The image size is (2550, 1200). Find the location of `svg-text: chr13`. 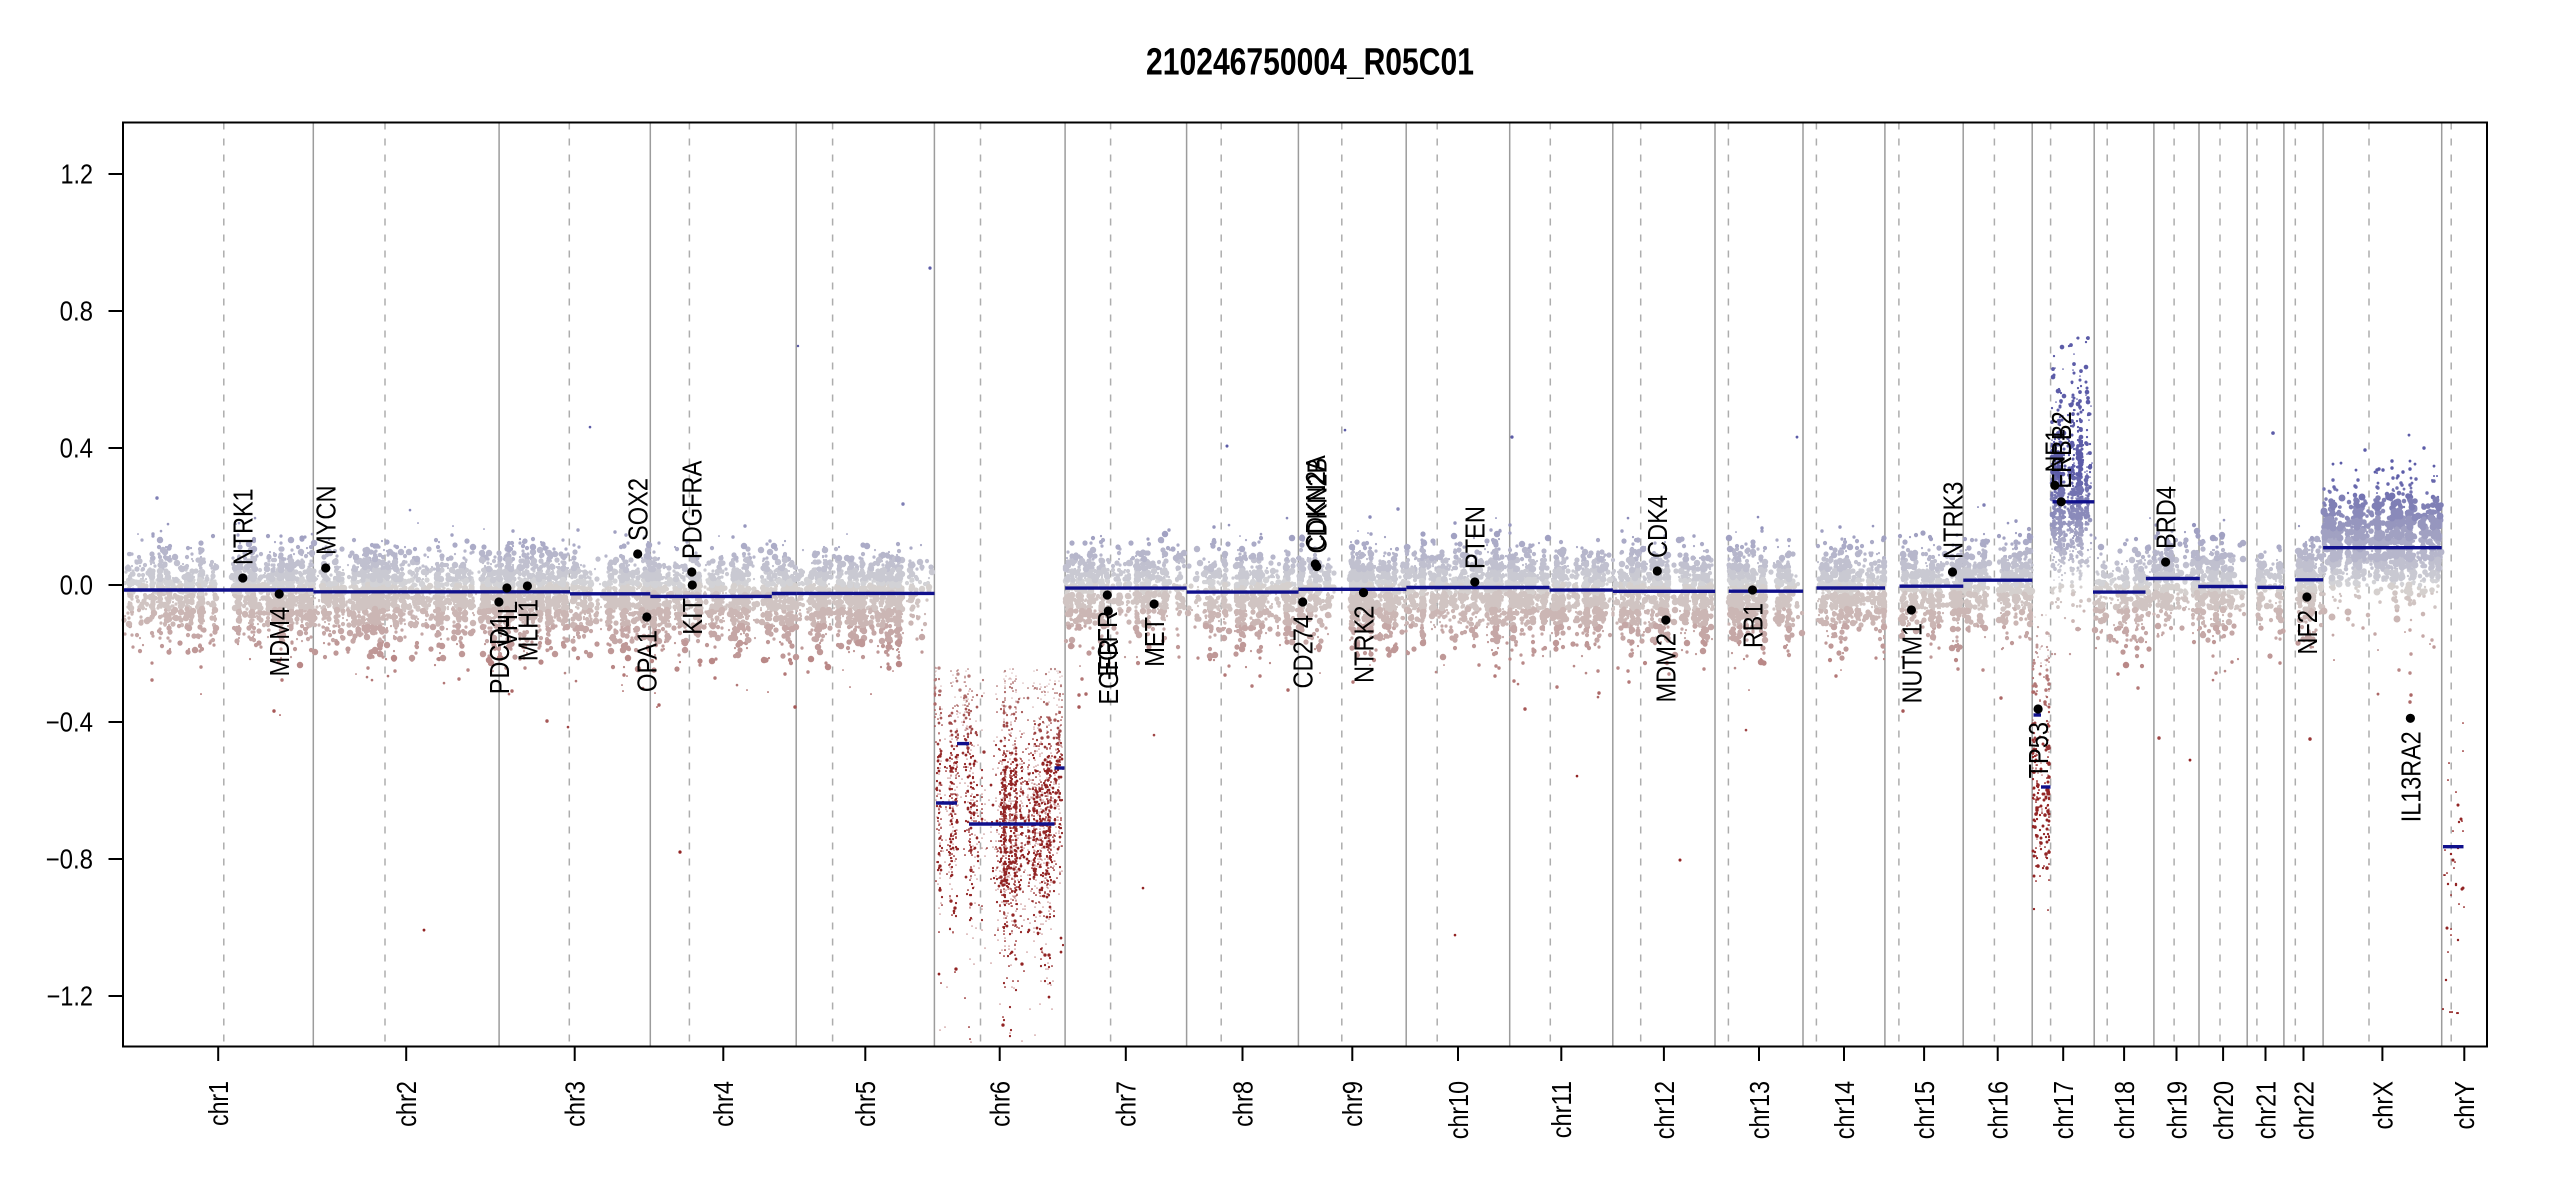

svg-text: chr13 is located at coordinates (1759, 1110).